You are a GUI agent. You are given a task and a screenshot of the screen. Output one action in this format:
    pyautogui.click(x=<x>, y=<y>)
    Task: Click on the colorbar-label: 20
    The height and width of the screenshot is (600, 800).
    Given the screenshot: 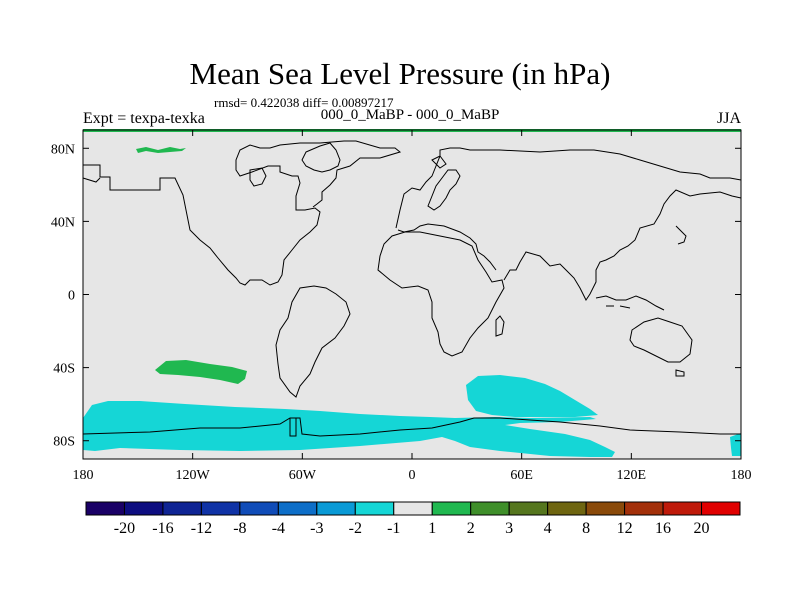 What is the action you would take?
    pyautogui.click(x=702, y=528)
    